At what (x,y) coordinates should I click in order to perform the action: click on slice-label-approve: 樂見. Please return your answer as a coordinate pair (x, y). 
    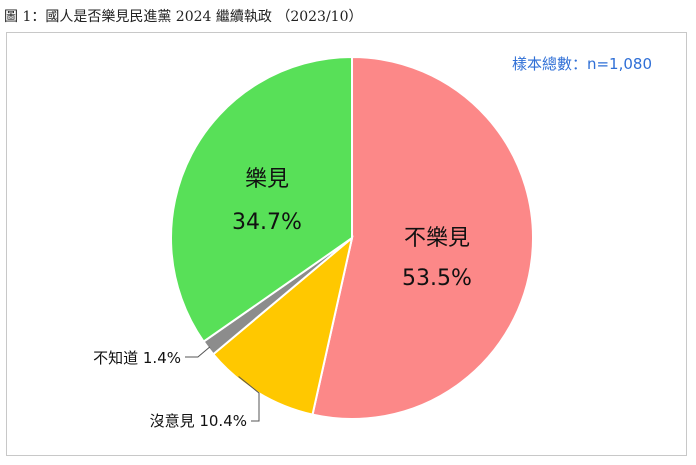
    Looking at the image, I should click on (267, 179).